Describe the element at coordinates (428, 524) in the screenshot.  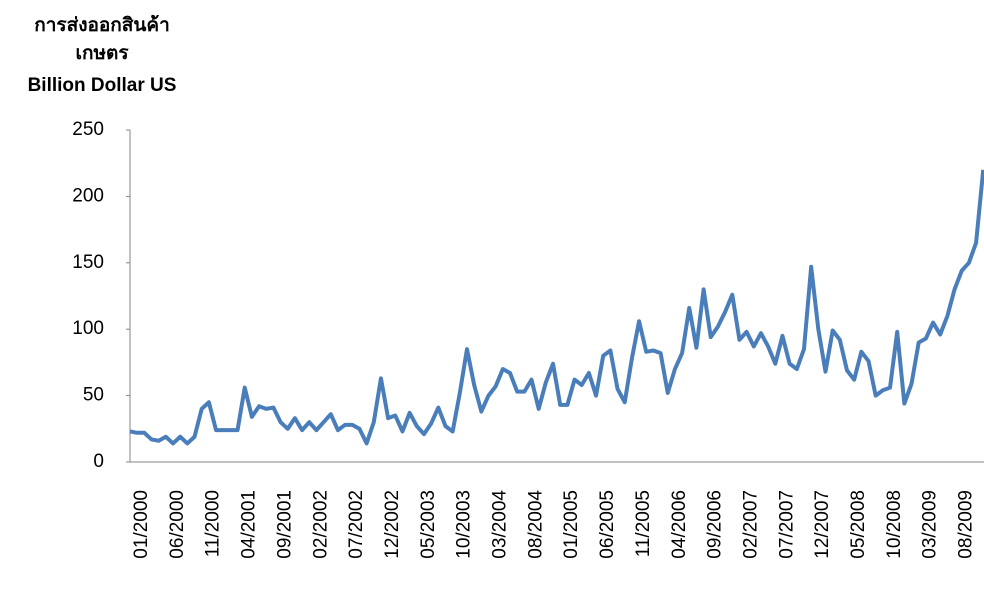
I see `x-tick-label: 05/2003` at that location.